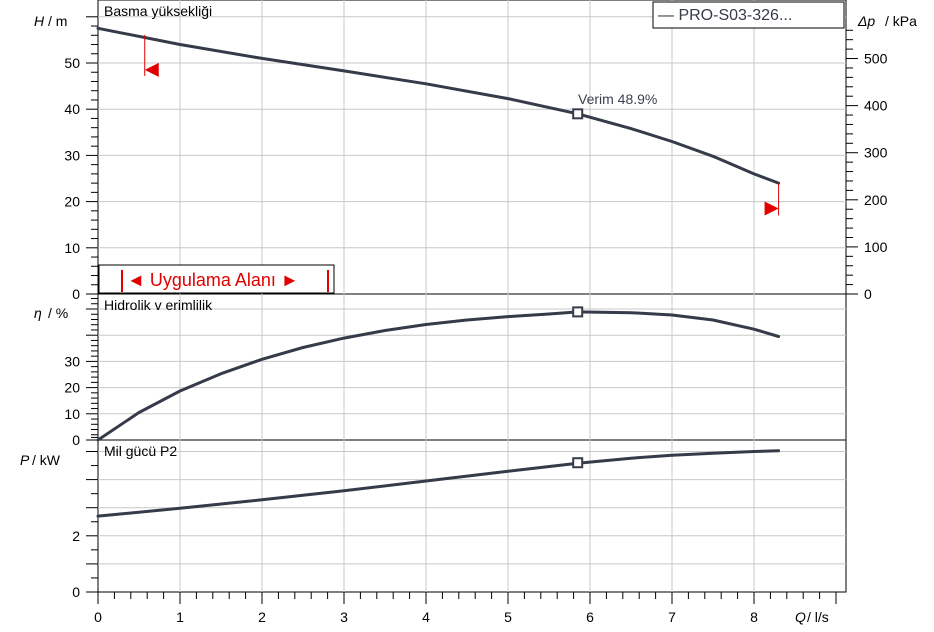 This screenshot has width=934, height=632. Describe the element at coordinates (72, 155) in the screenshot. I see `head-tick-label: 30` at that location.